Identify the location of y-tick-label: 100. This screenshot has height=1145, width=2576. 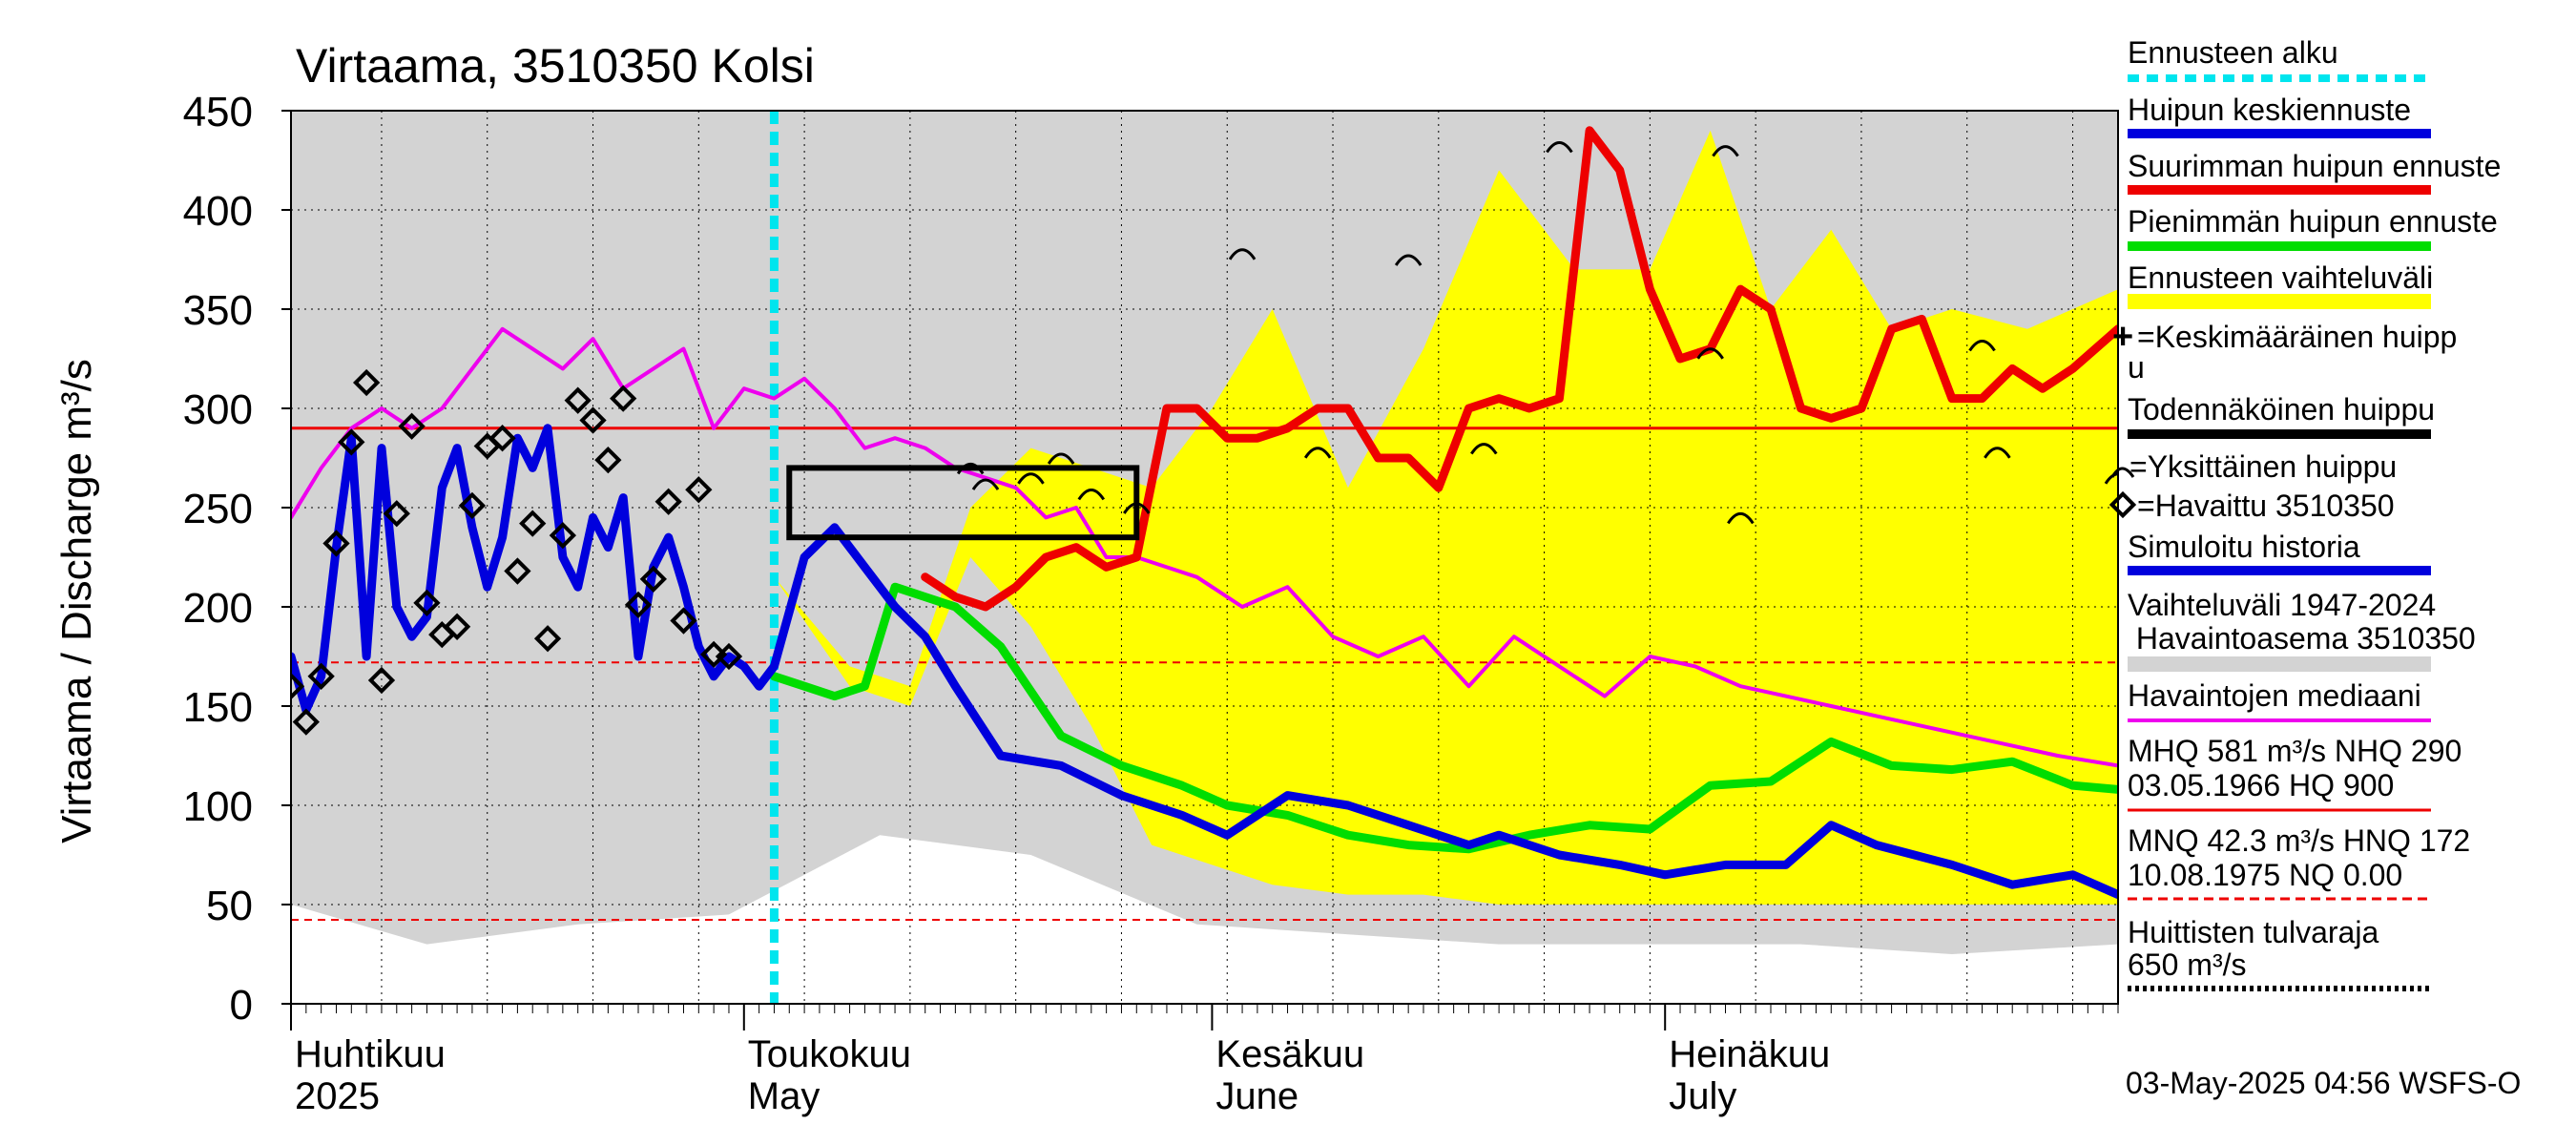
(218, 806).